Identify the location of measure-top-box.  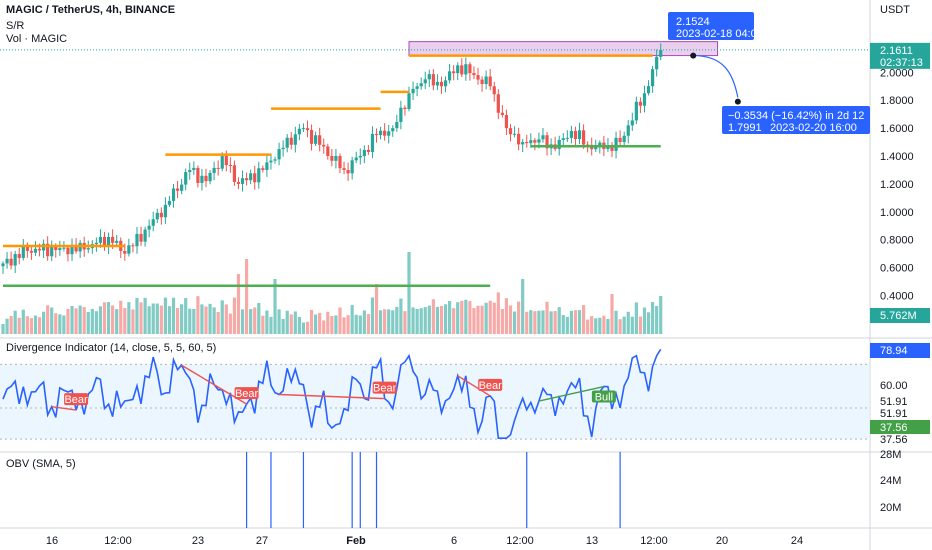
(711, 26).